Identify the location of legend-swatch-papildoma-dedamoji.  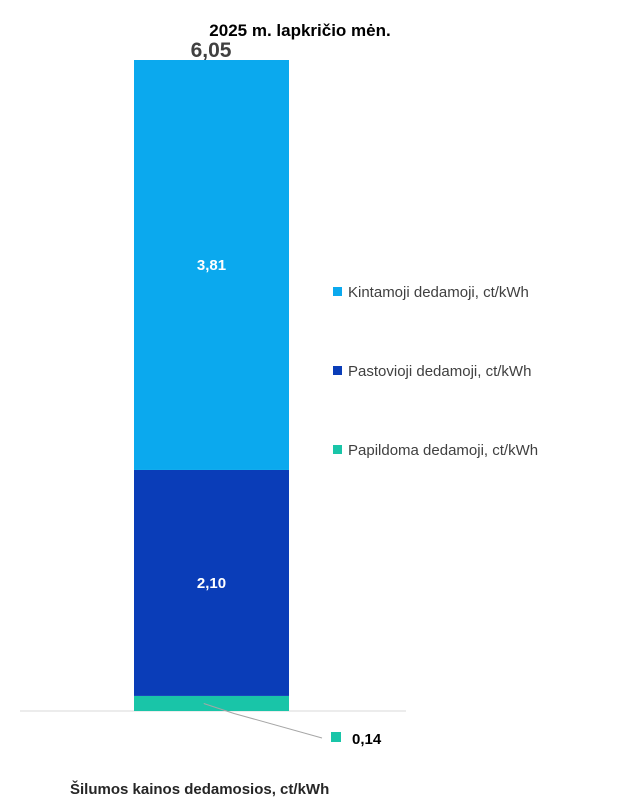
(337, 449).